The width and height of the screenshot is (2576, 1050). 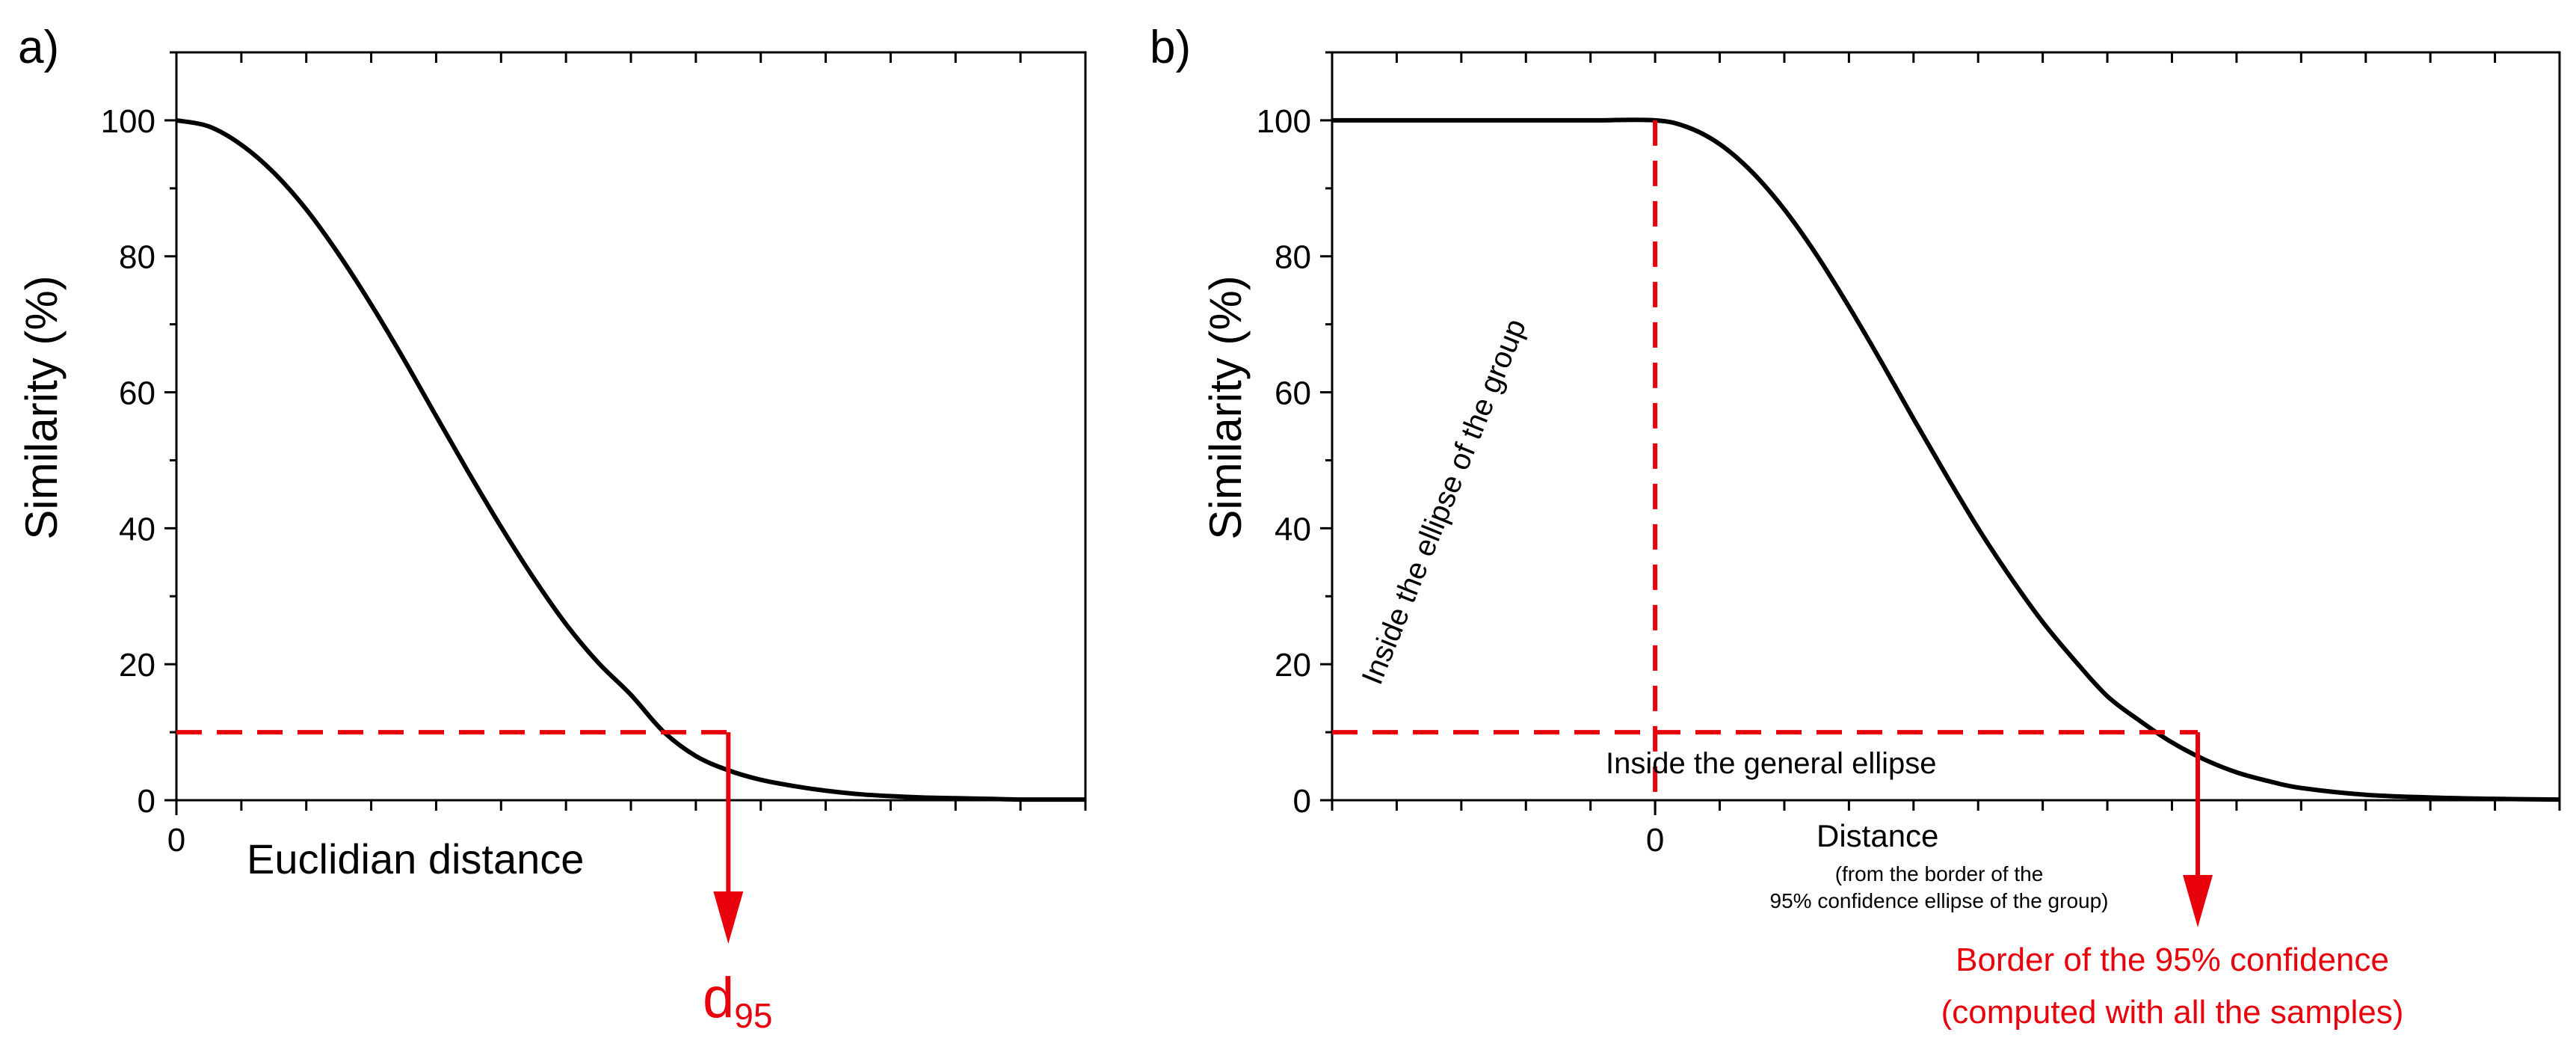 I want to click on d95-subscript: 95, so click(x=753, y=1015).